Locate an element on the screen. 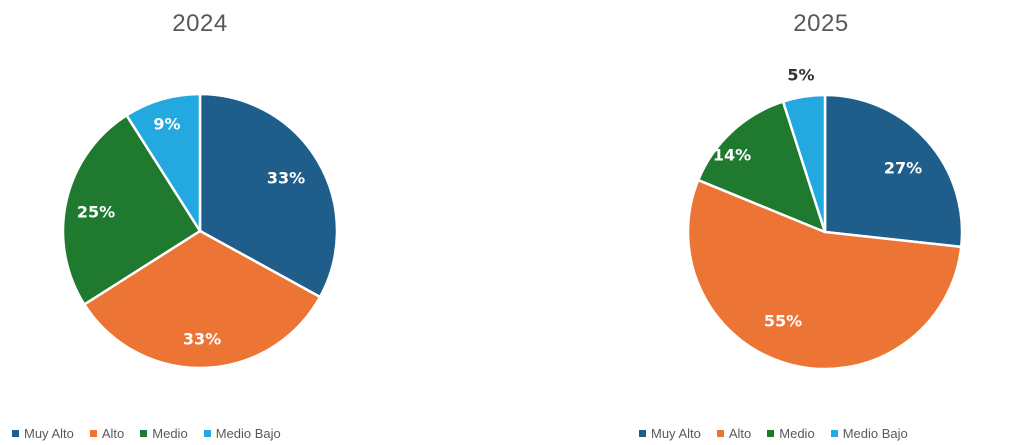 Image resolution: width=1021 pixels, height=445 pixels. slice-label-muy-alto: 33% is located at coordinates (286, 178).